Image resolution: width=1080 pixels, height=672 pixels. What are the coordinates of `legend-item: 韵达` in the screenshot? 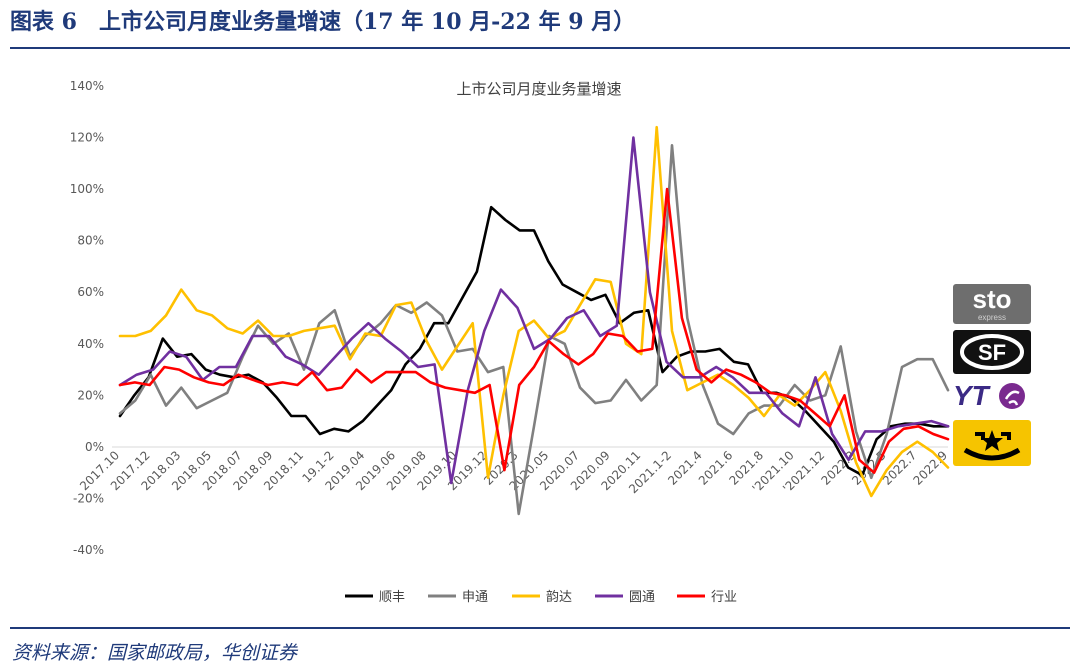 It's located at (542, 597).